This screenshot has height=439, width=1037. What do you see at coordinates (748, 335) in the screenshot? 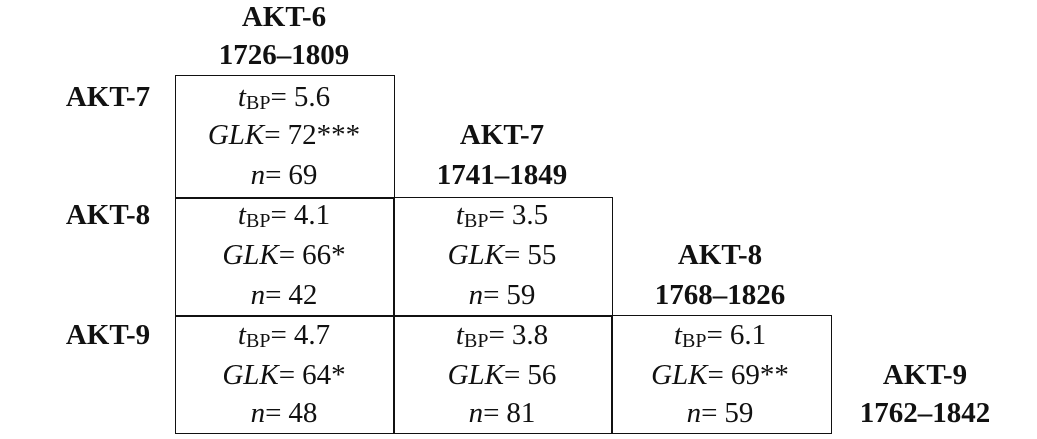
I see `t-value: 6.1` at bounding box center [748, 335].